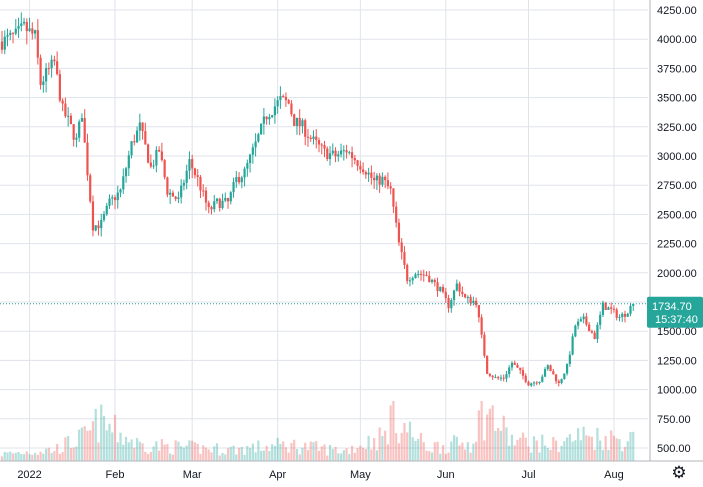  What do you see at coordinates (317, 431) in the screenshot?
I see `volume-bars` at bounding box center [317, 431].